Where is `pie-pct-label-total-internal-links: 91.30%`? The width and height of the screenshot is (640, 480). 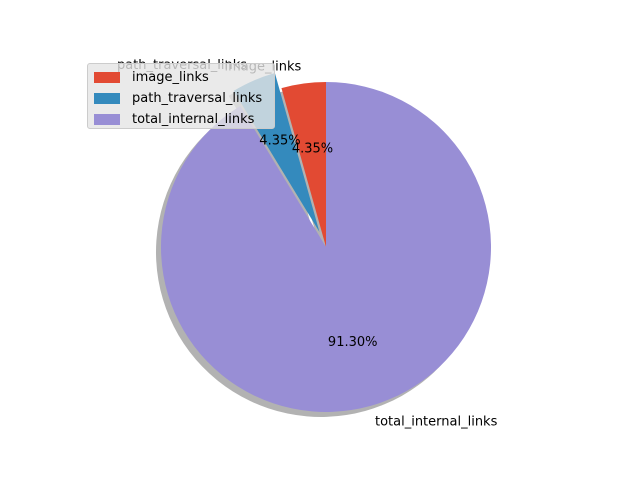
pie-pct-label-total-internal-links: 91.30% is located at coordinates (353, 342).